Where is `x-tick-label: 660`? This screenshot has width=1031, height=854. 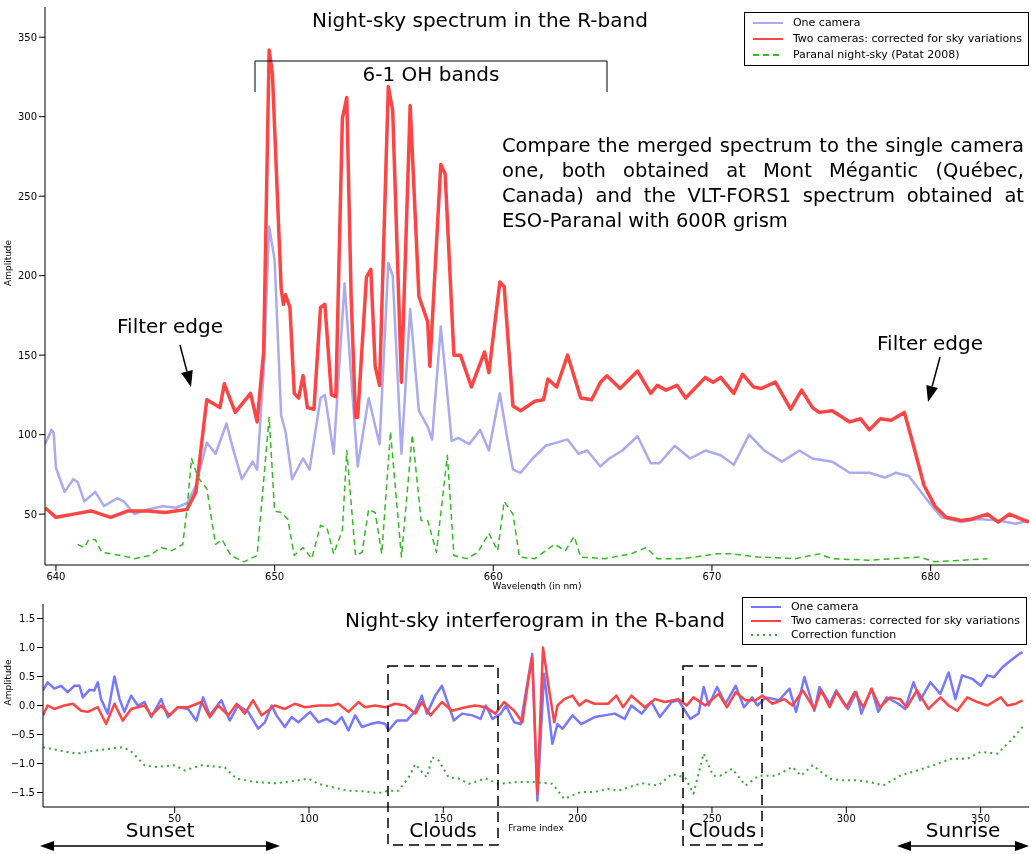
x-tick-label: 660 is located at coordinates (493, 577).